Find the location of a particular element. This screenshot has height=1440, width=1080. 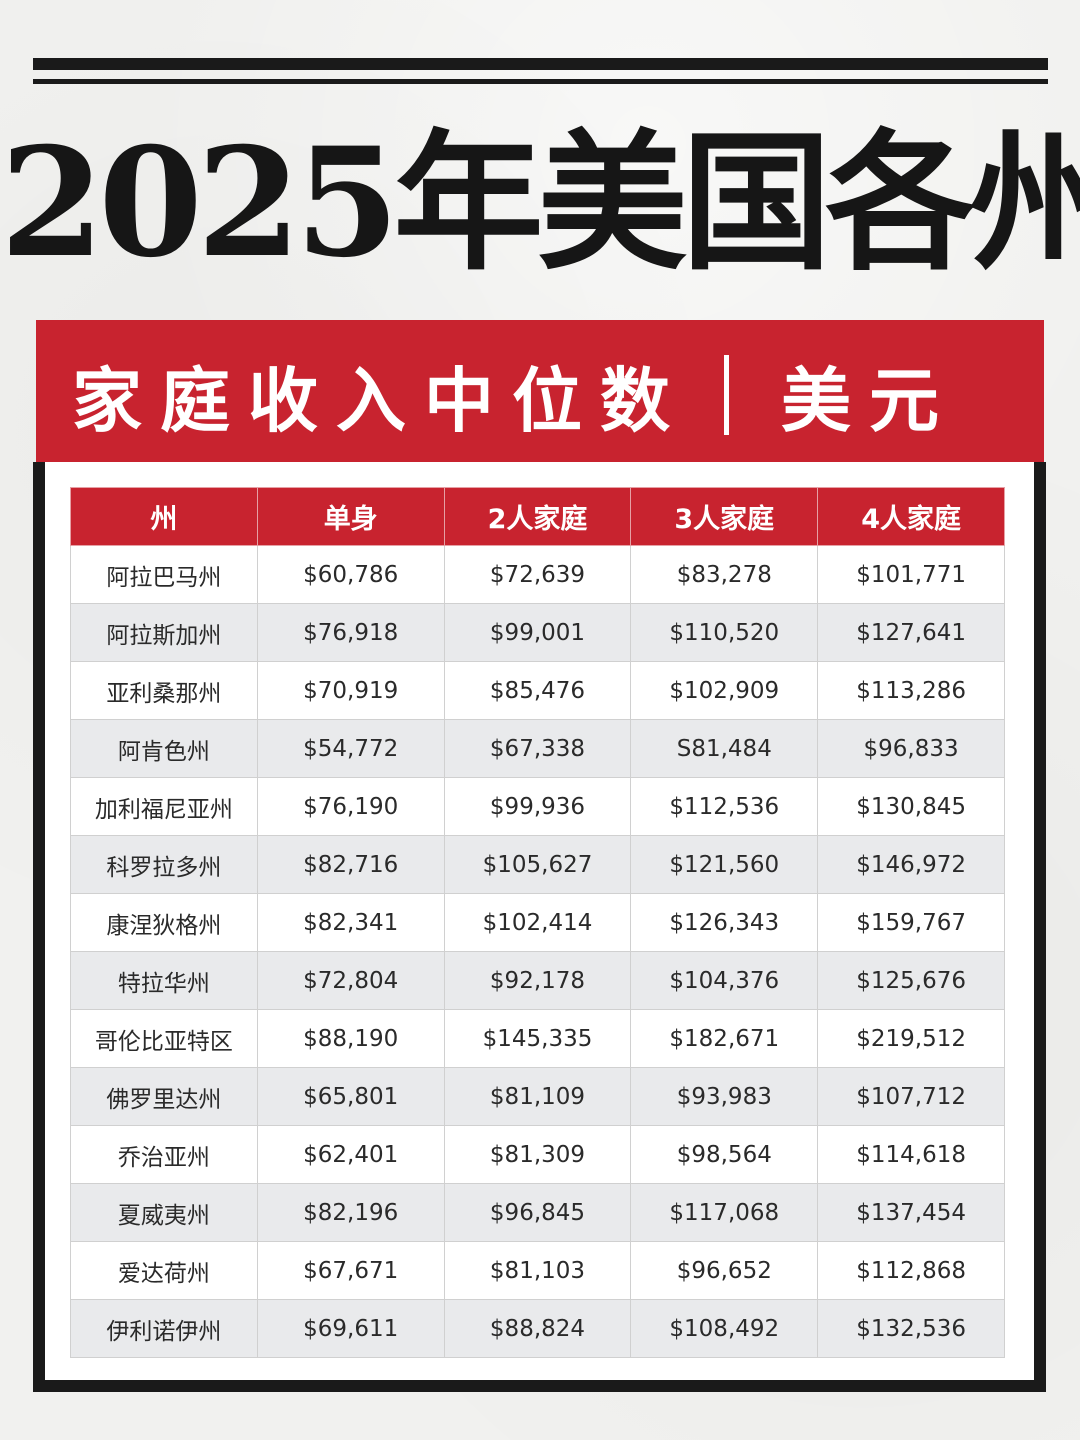

table-row: 夏威夷州 $82,196 $96,845 $117,068 $137,454 is located at coordinates (537, 1212).